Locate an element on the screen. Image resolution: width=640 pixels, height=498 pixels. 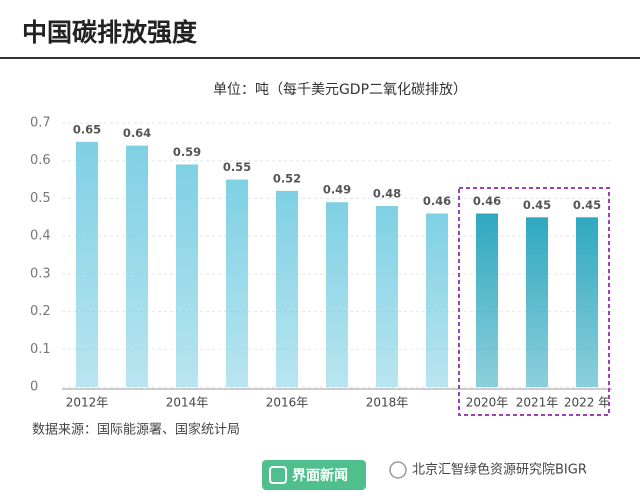
credit-icon is located at coordinates (398, 470).